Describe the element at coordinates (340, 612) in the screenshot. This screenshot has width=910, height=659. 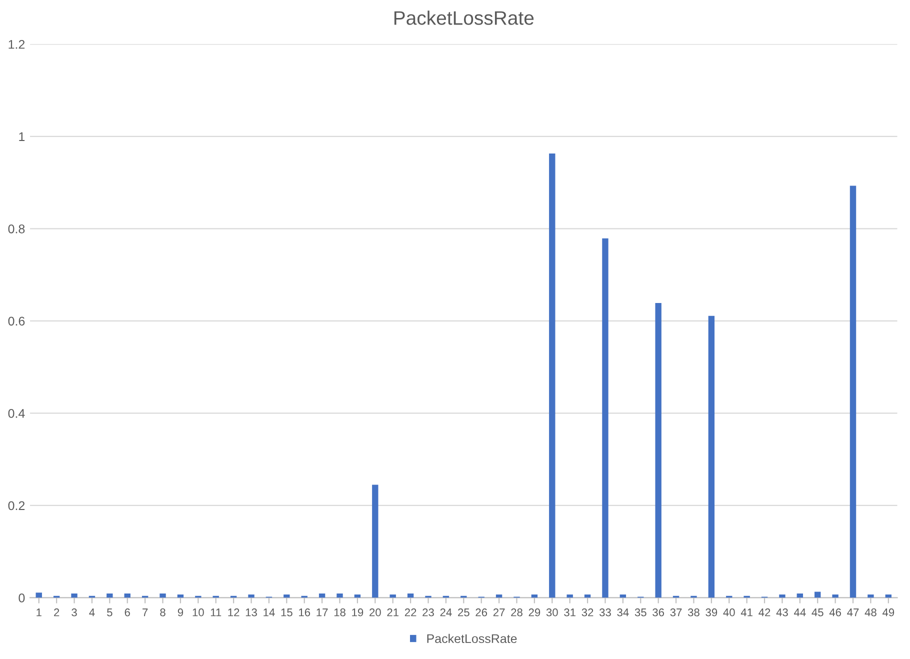
I see `x-tick-label: 18` at that location.